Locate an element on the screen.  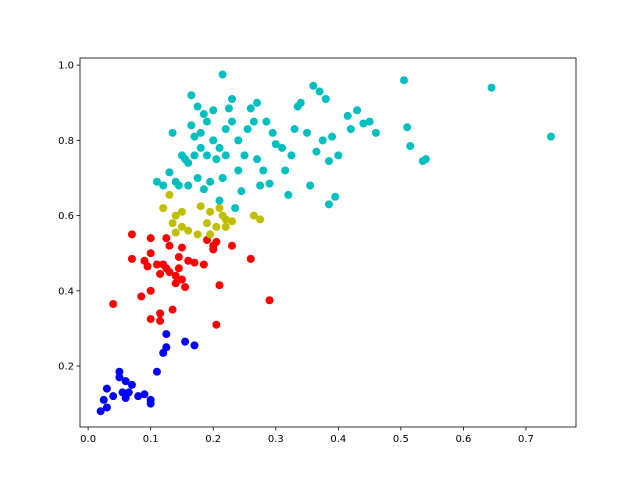
y-tick-label: 0.2 is located at coordinates (66, 367).